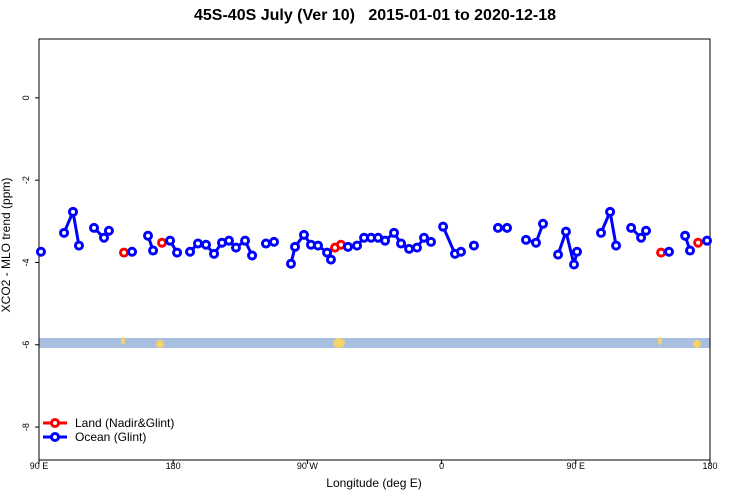 The image size is (750, 500). I want to click on y-tick-label: -4, so click(26, 262).